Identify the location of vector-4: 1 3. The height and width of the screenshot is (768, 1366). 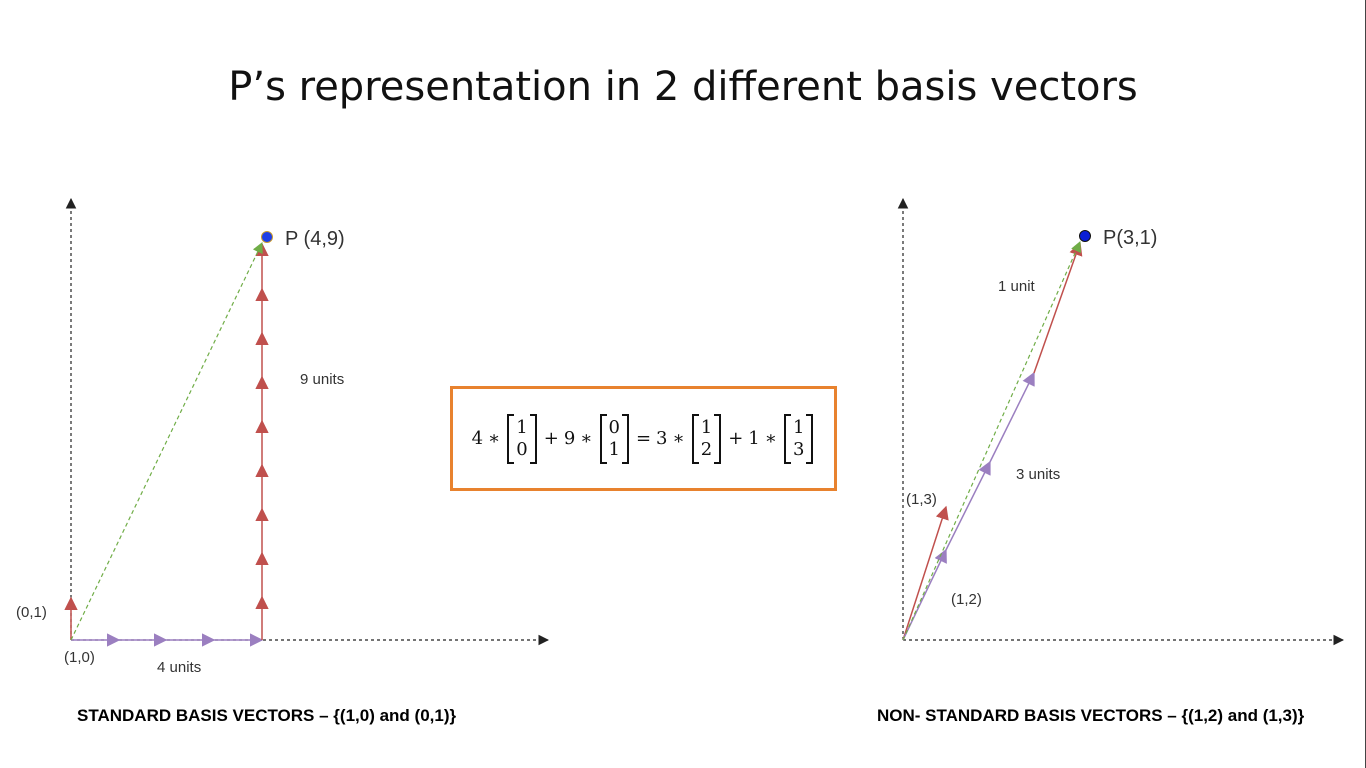
(798, 438).